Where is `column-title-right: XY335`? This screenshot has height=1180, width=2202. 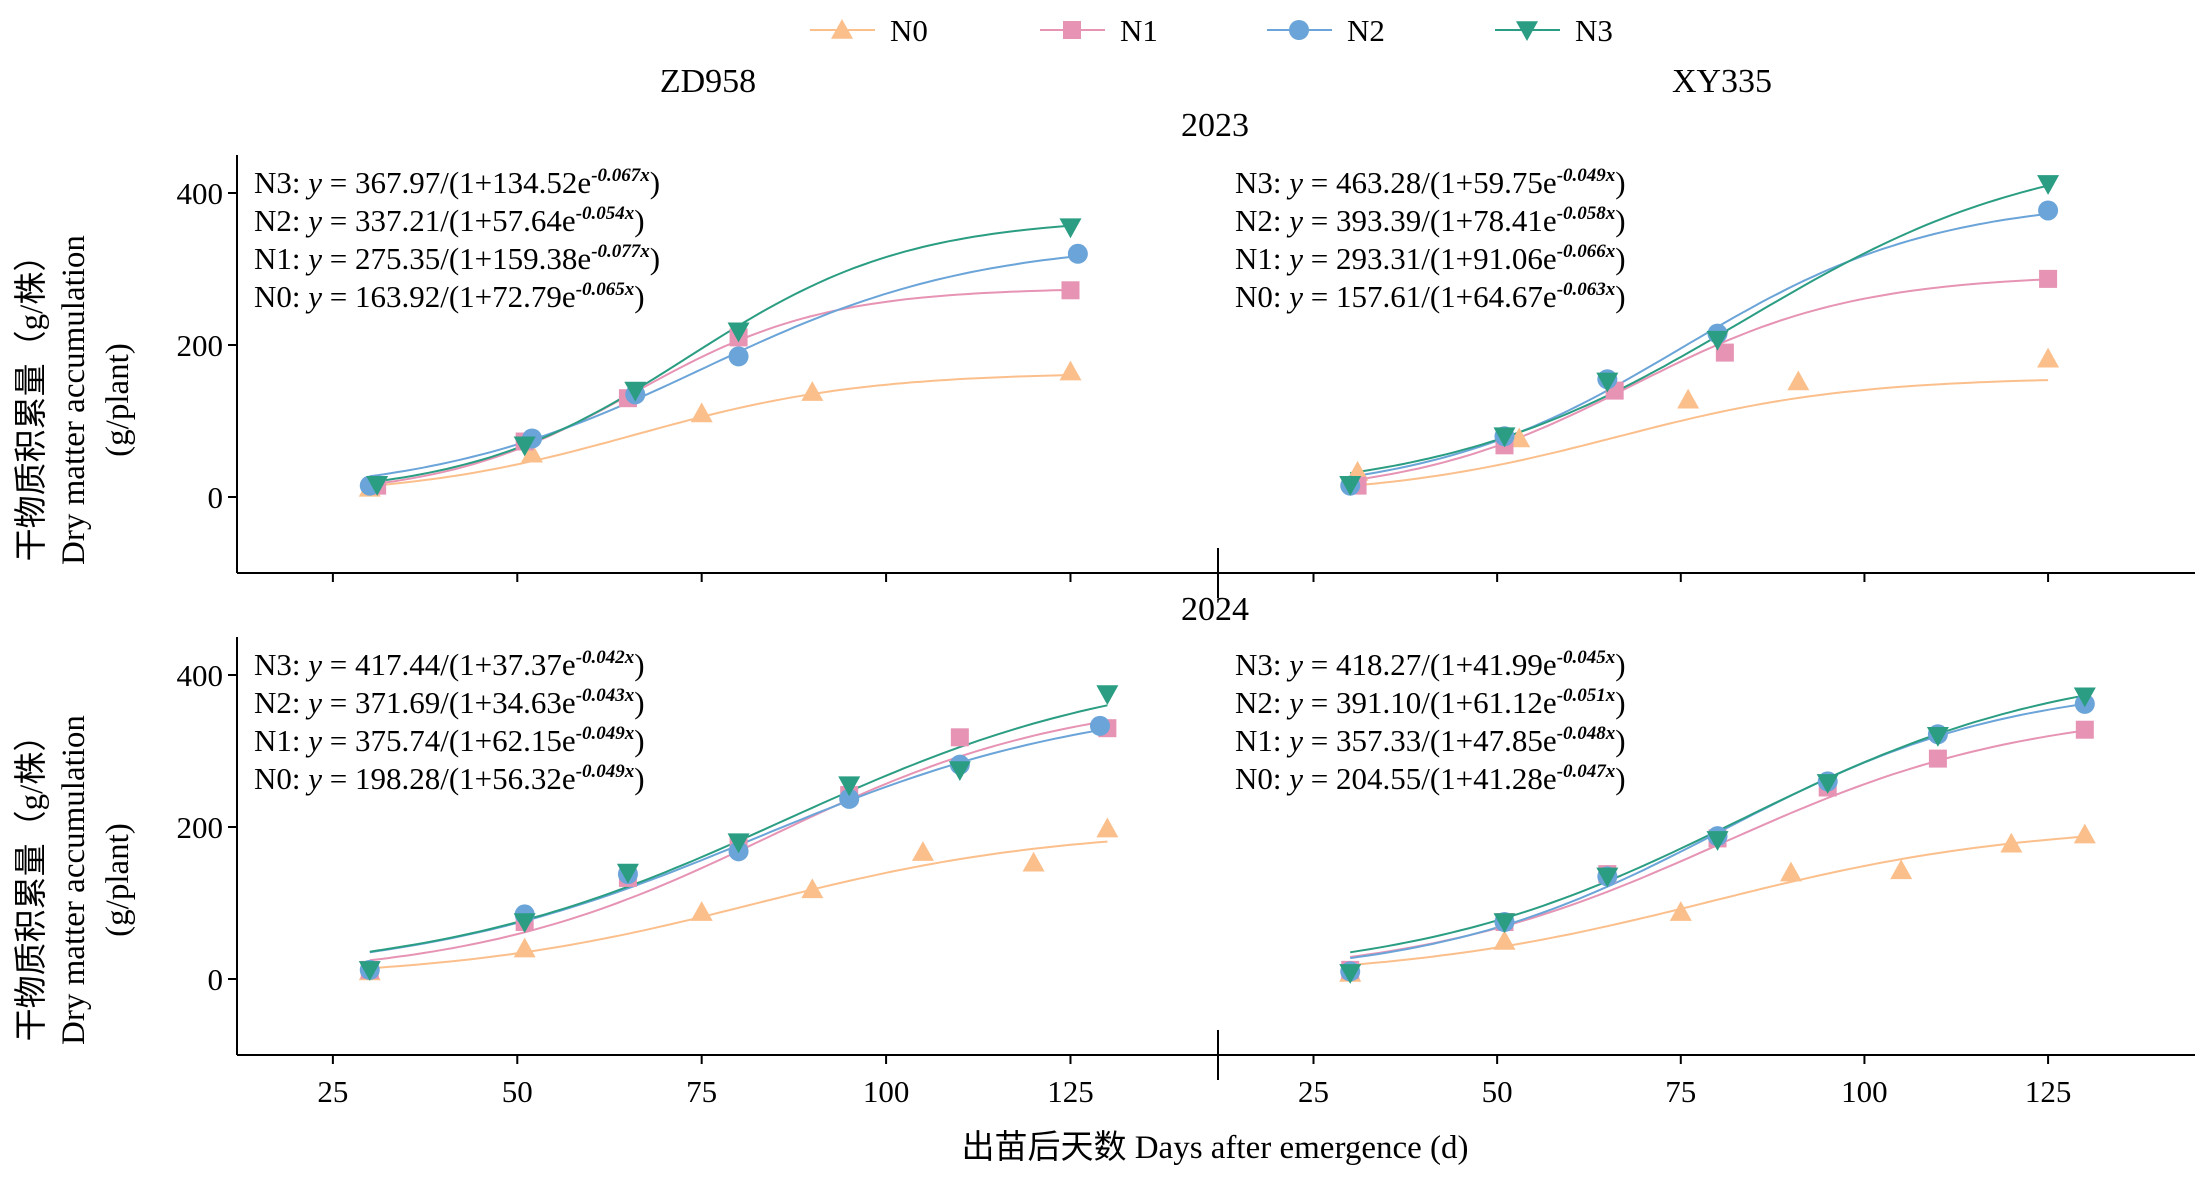
column-title-right: XY335 is located at coordinates (1722, 81).